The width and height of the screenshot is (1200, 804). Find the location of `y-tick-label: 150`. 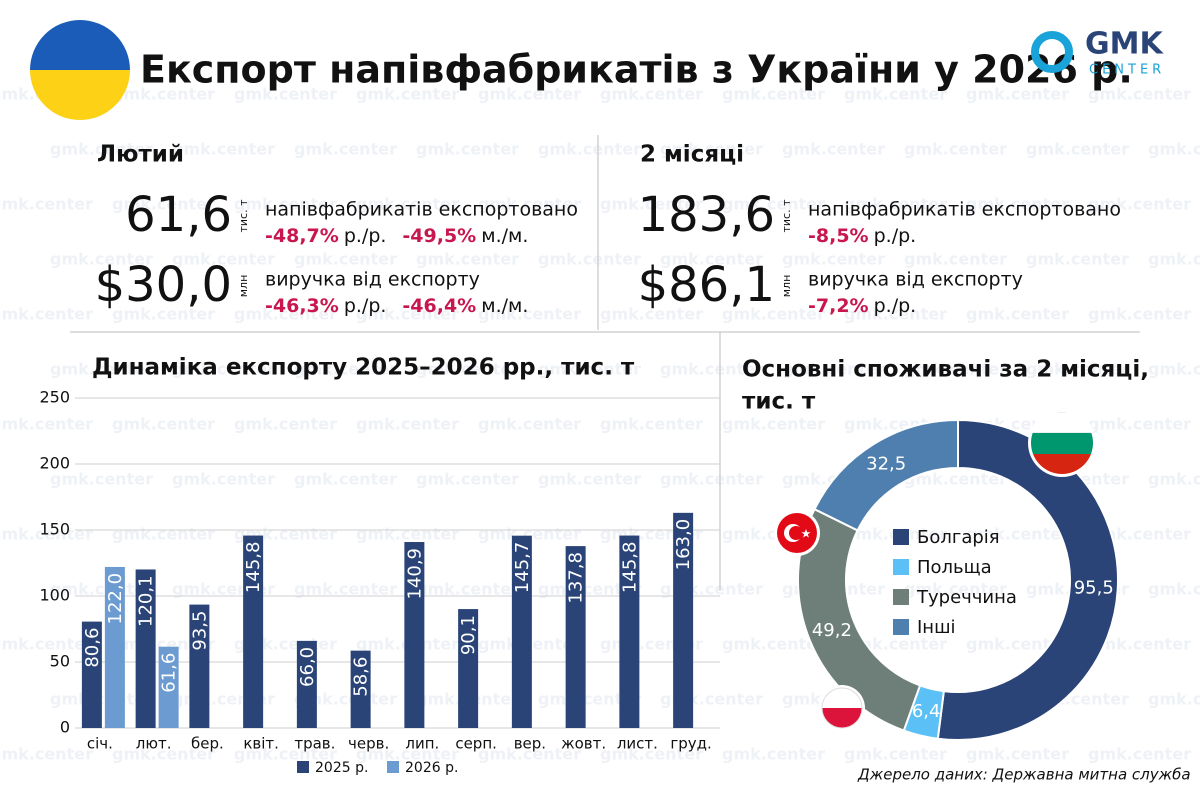

y-tick-label: 150 is located at coordinates (54, 529).